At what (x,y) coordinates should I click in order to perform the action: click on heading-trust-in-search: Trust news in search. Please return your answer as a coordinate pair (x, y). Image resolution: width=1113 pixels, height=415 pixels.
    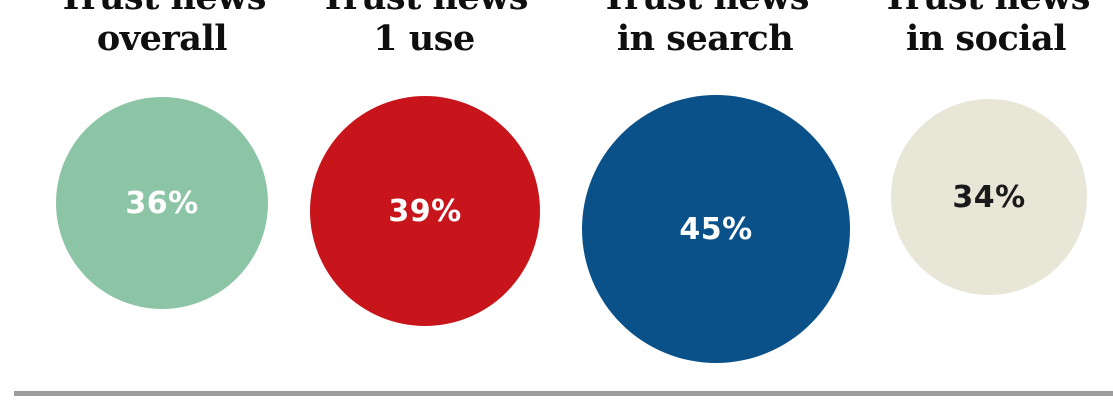
    Looking at the image, I should click on (705, 29).